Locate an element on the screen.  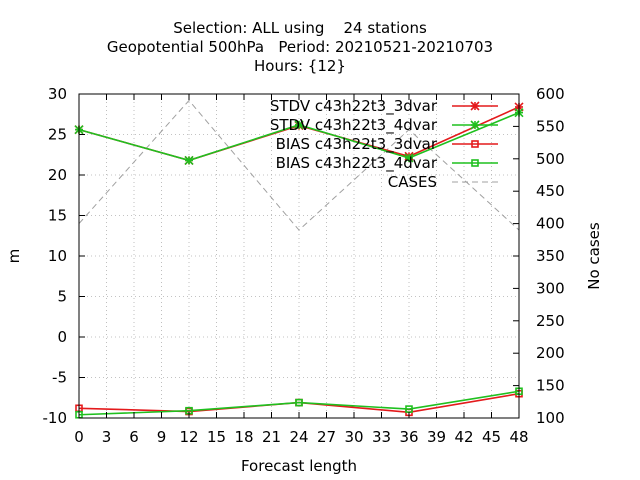
data-point-bias-c43h22t3-4dvar is located at coordinates (299, 402).